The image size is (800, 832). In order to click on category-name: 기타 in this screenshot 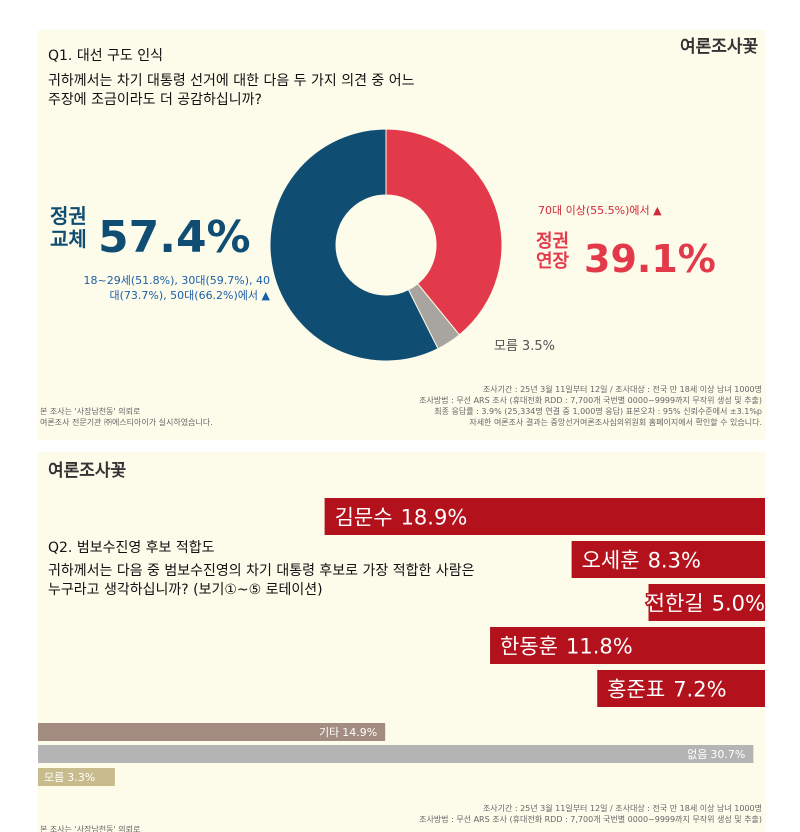, I will do `click(329, 732)`.